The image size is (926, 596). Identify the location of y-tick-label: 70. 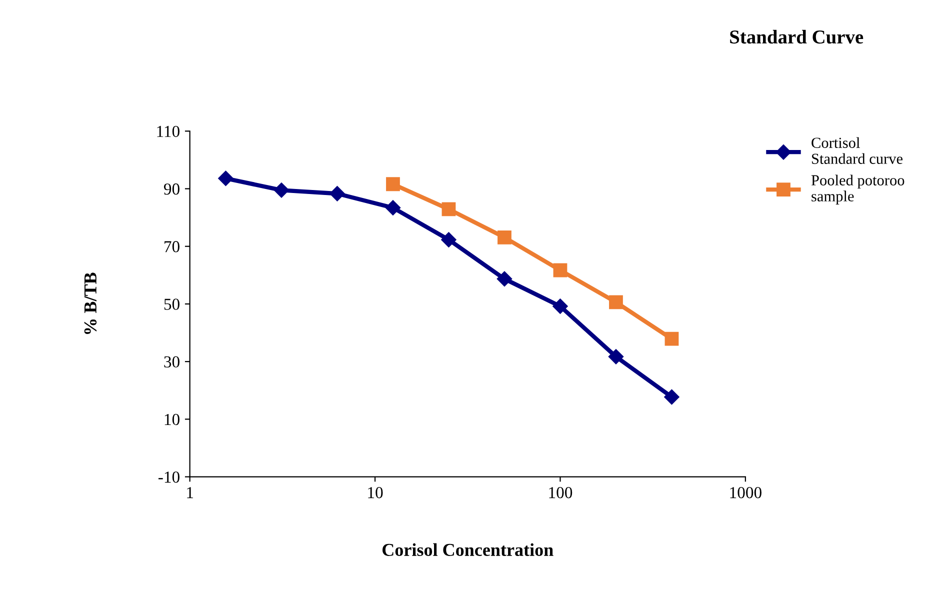
(172, 246).